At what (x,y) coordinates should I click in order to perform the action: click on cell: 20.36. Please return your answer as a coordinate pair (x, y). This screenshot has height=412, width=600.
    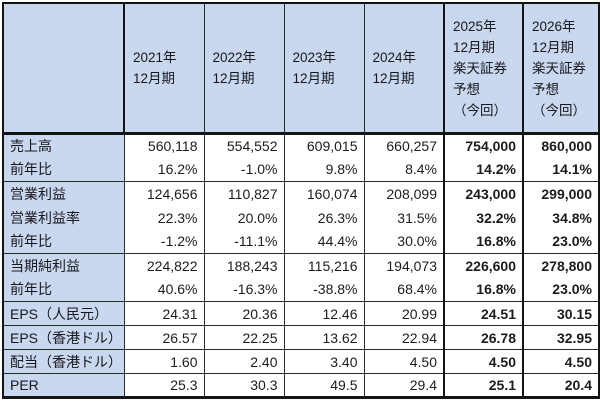
    Looking at the image, I should click on (244, 313).